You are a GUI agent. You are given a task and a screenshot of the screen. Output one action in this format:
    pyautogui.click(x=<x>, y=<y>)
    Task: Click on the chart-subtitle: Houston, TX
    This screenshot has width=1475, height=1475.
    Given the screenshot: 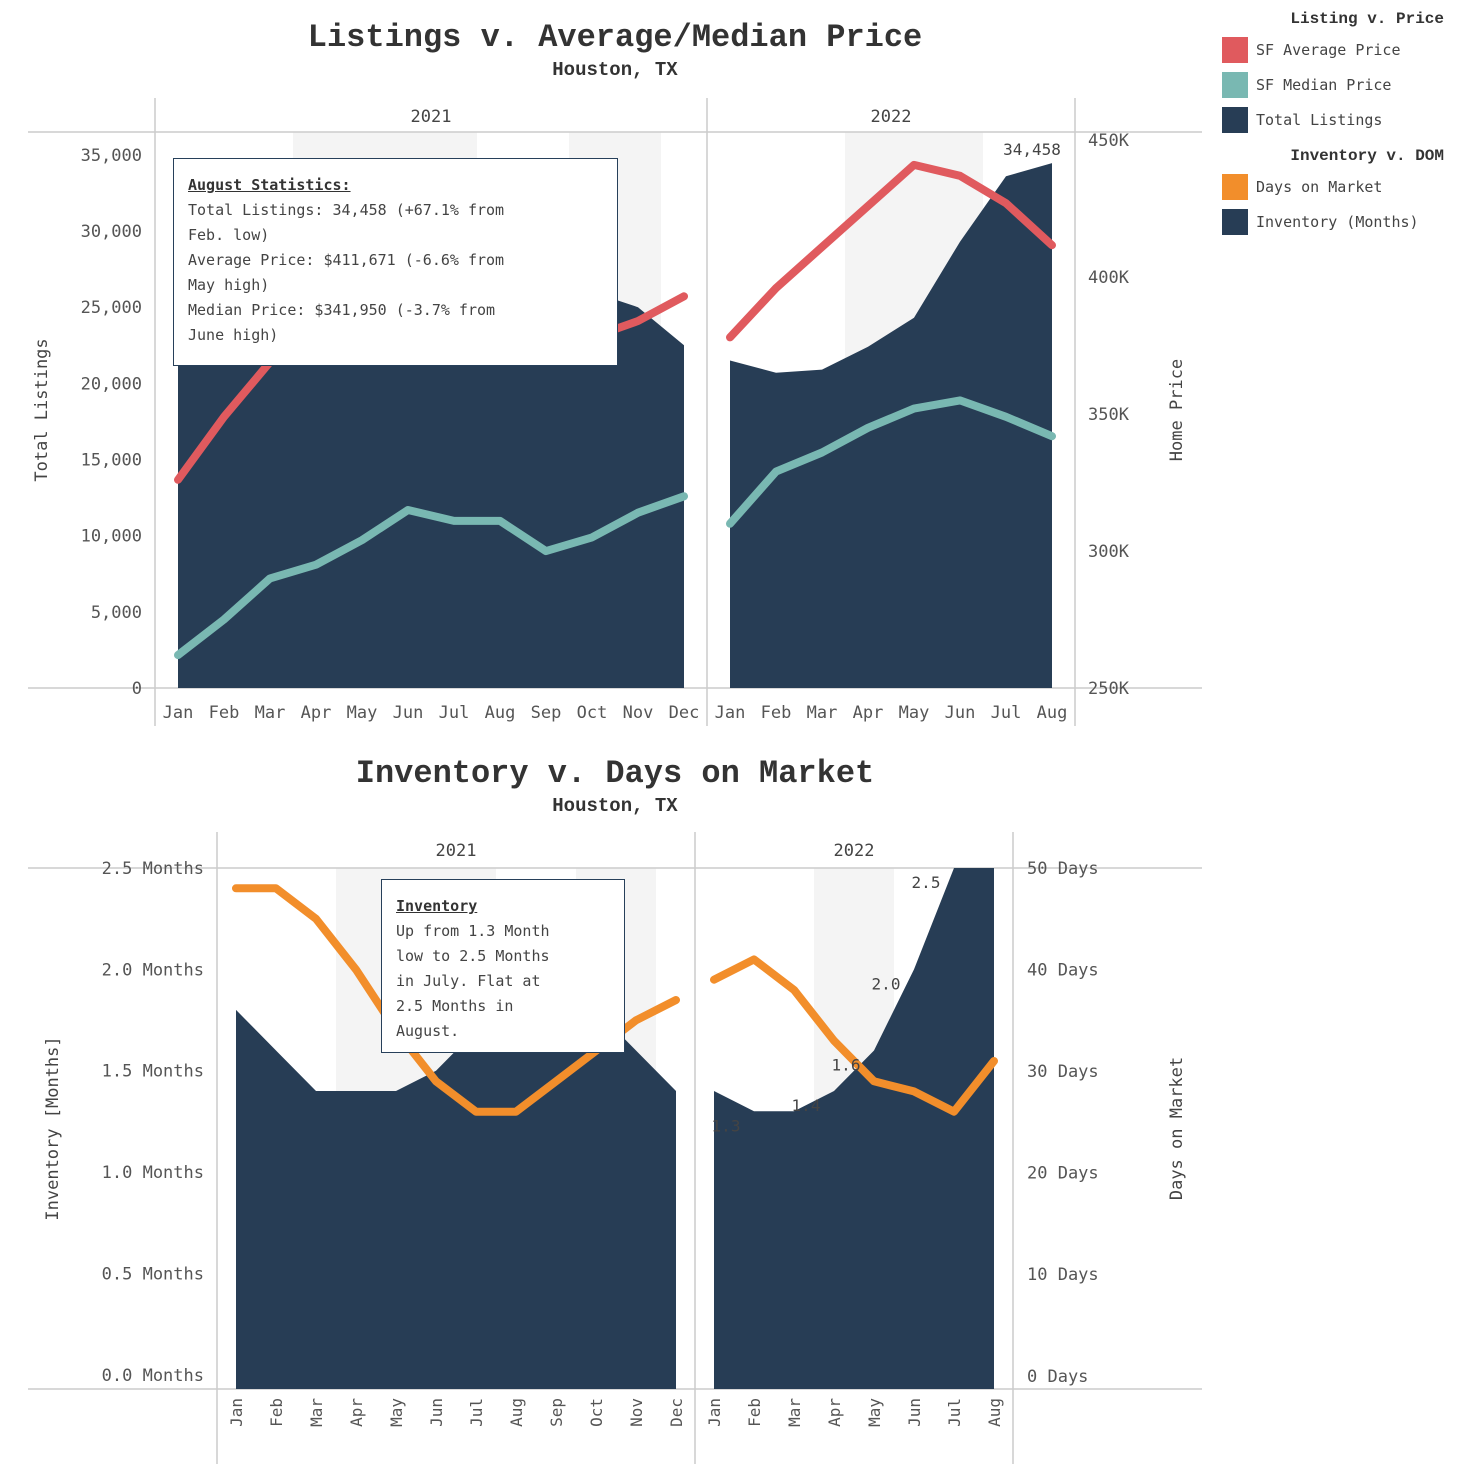 What is the action you would take?
    pyautogui.click(x=615, y=806)
    